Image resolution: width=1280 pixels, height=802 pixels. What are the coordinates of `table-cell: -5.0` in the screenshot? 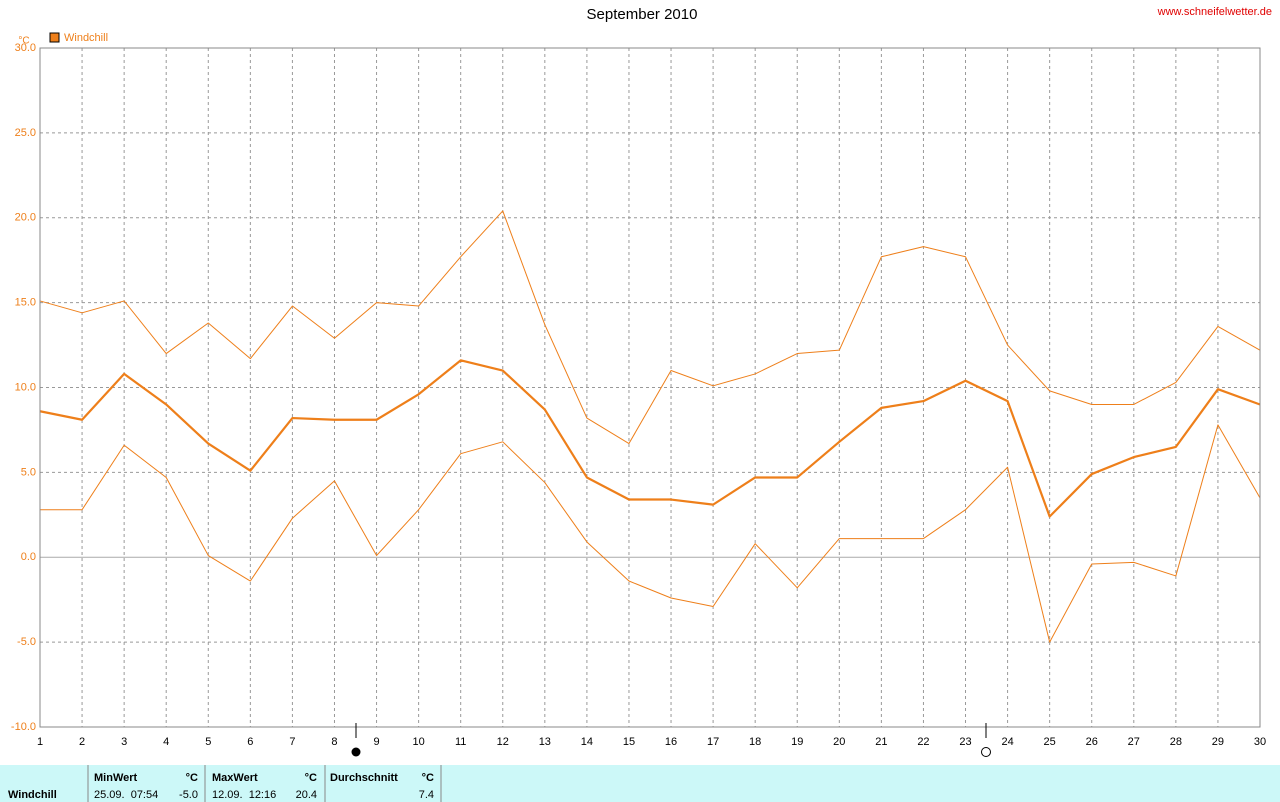 It's located at (188, 795).